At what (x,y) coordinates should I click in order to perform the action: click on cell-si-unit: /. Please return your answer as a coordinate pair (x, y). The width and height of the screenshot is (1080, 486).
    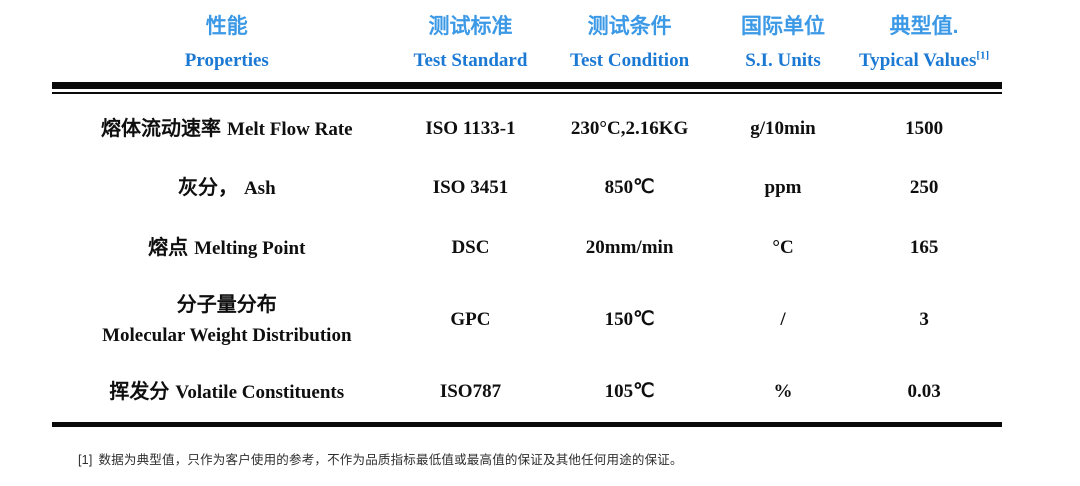
    Looking at the image, I should click on (783, 320).